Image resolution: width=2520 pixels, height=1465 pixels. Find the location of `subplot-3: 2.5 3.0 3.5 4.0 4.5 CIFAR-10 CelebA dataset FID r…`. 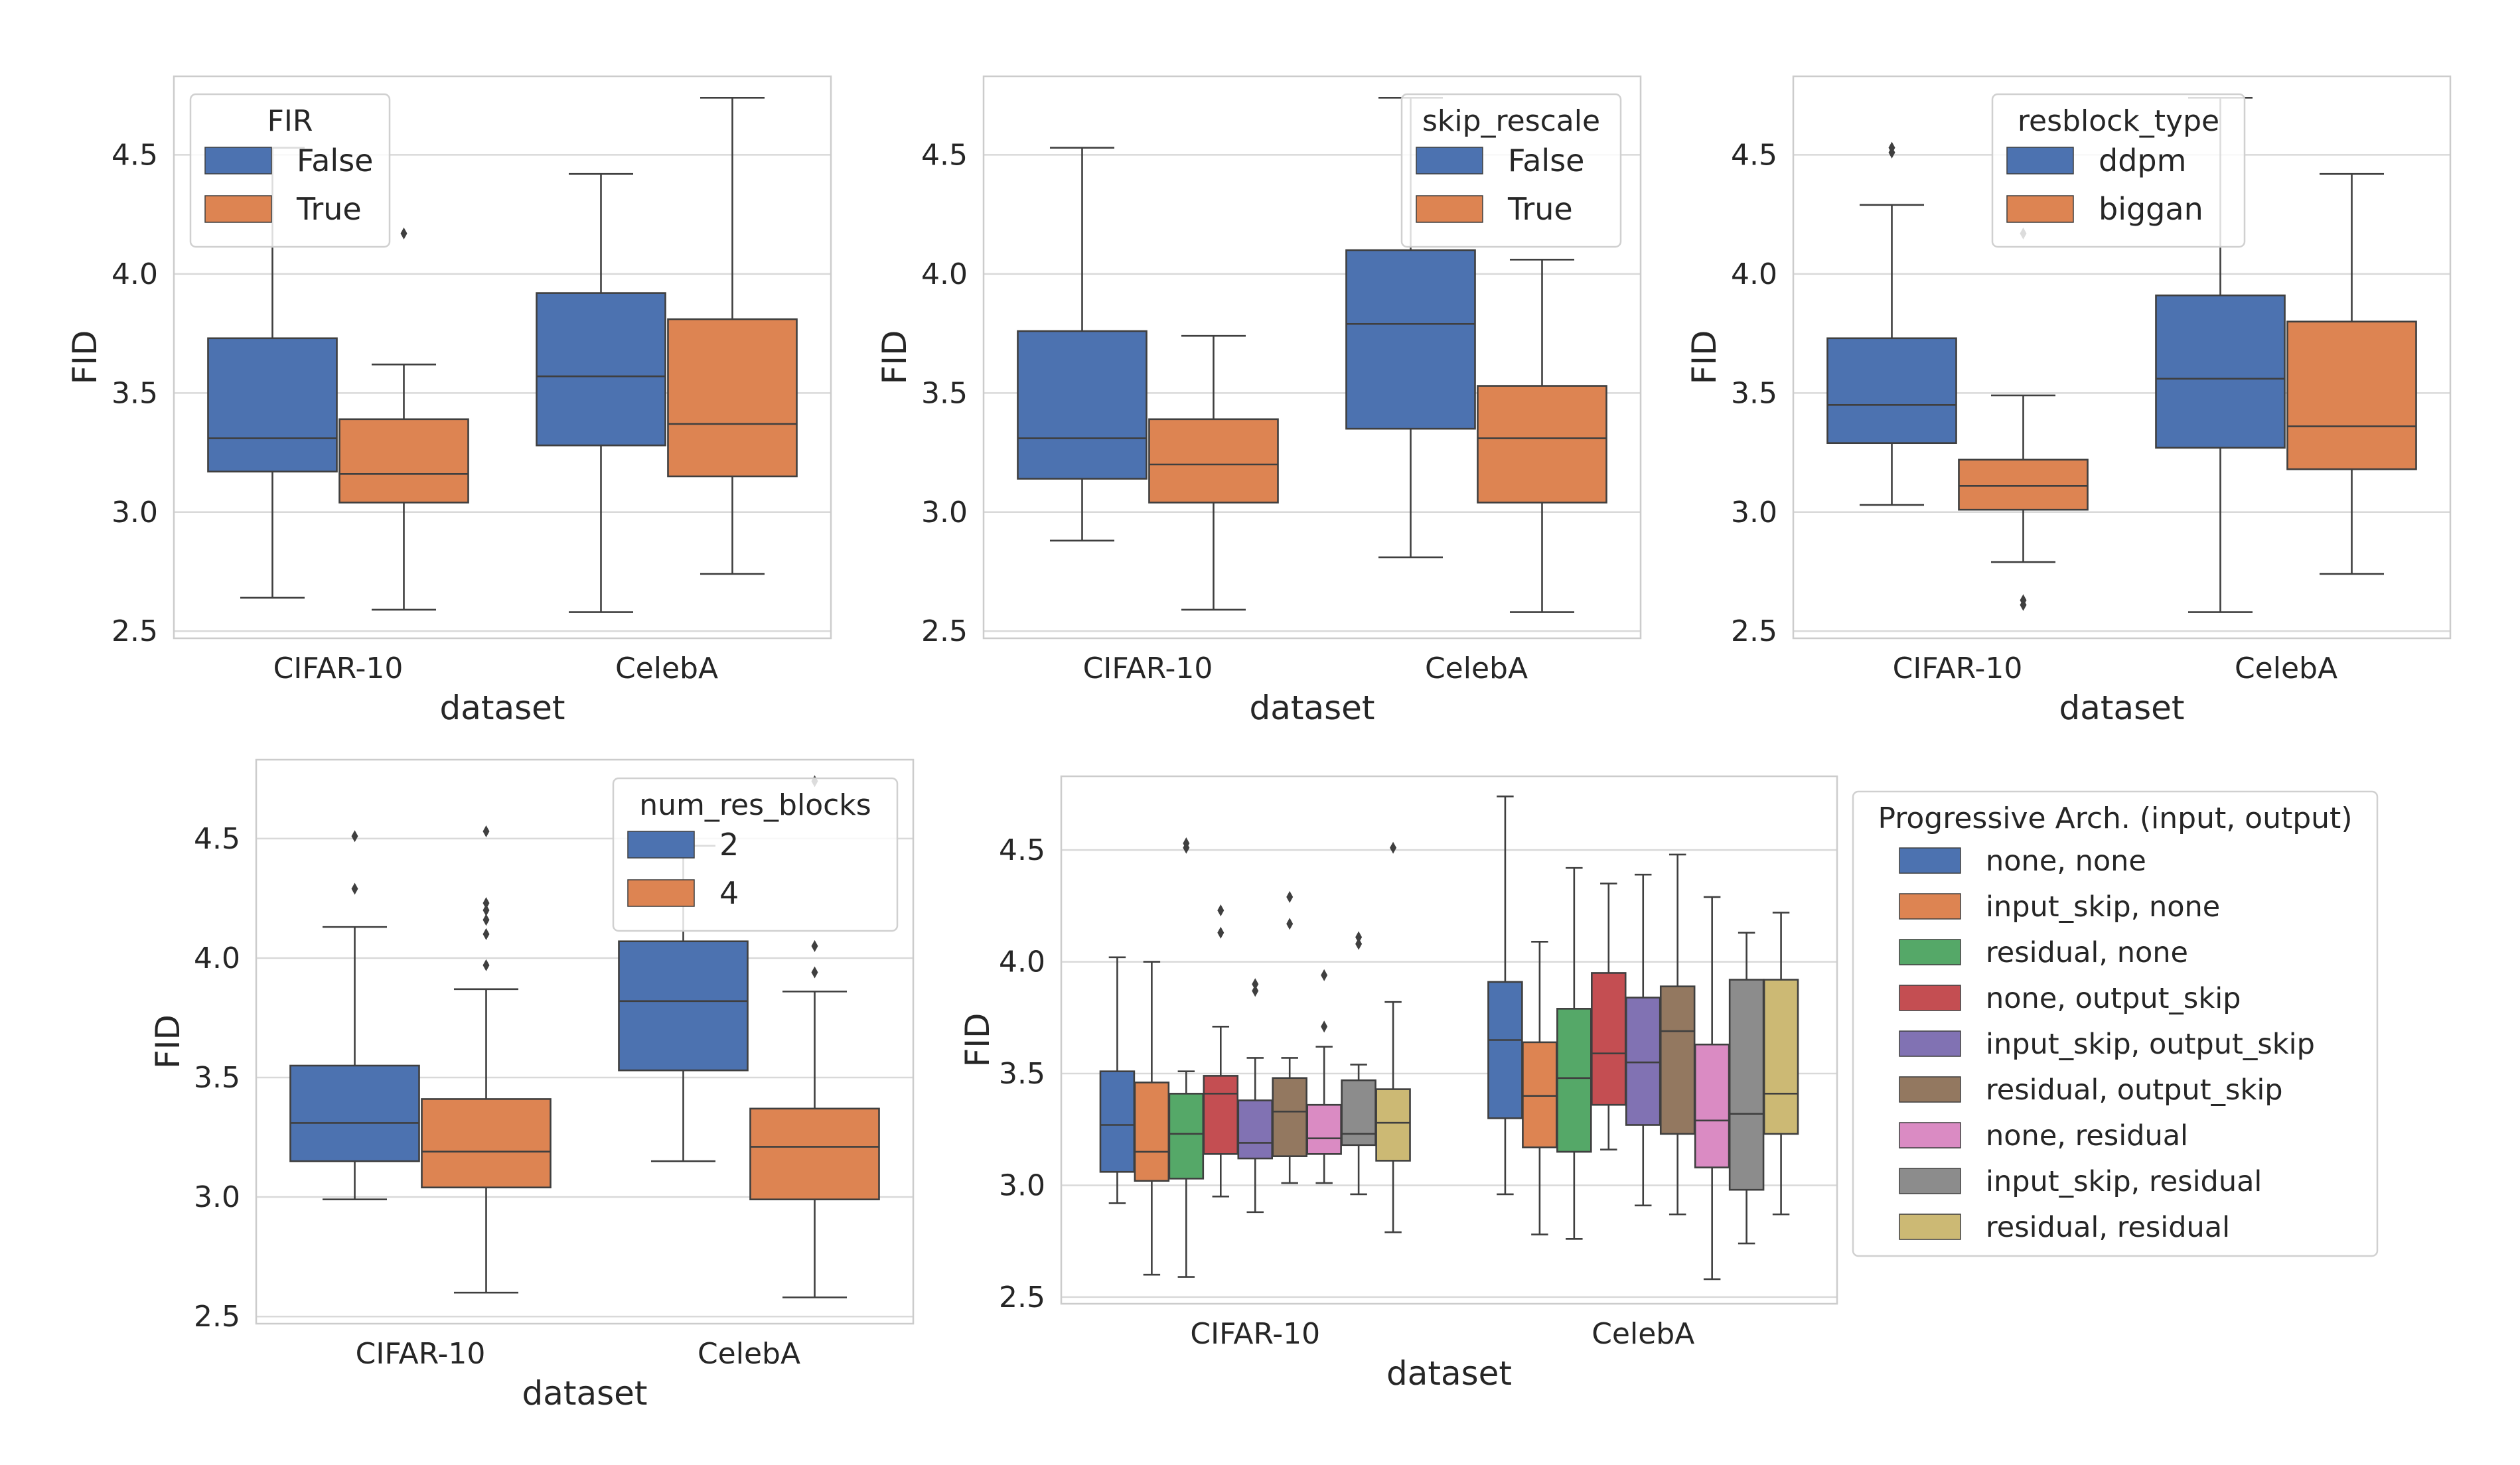

subplot-3: 2.5 3.0 3.5 4.0 4.5 CIFAR-10 CelebA dataset FID r… is located at coordinates (2068, 401).